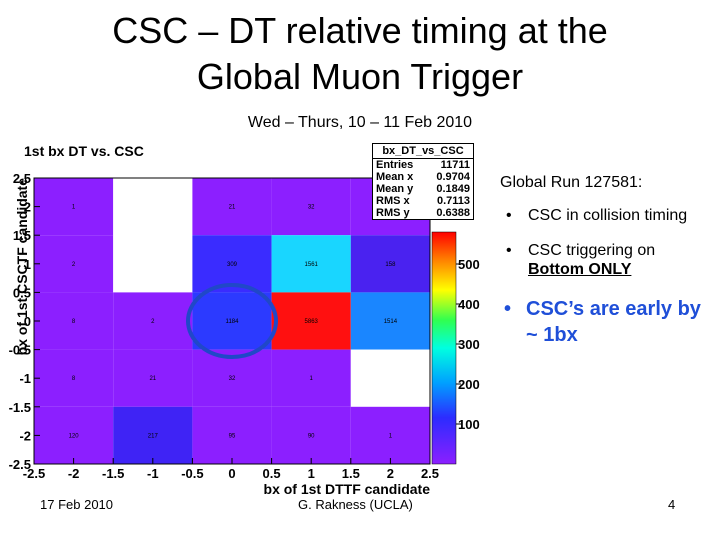  Describe the element at coordinates (608, 215) in the screenshot. I see `bullet-text: CSC in collision timing` at that location.